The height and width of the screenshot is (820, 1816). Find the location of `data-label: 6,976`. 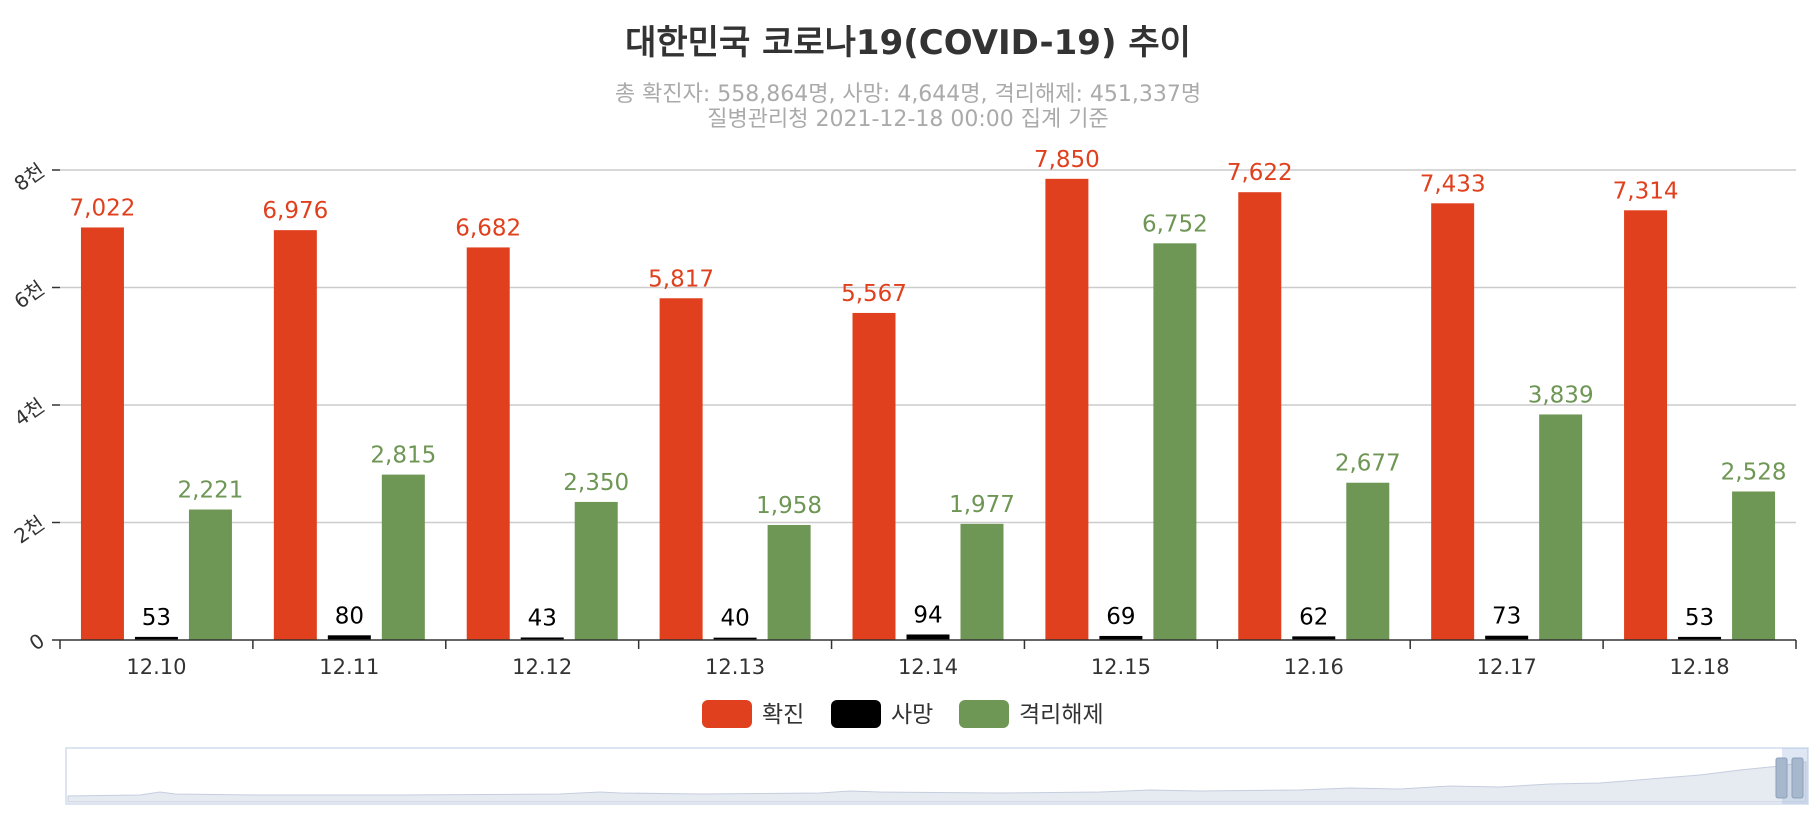

data-label: 6,976 is located at coordinates (295, 211).